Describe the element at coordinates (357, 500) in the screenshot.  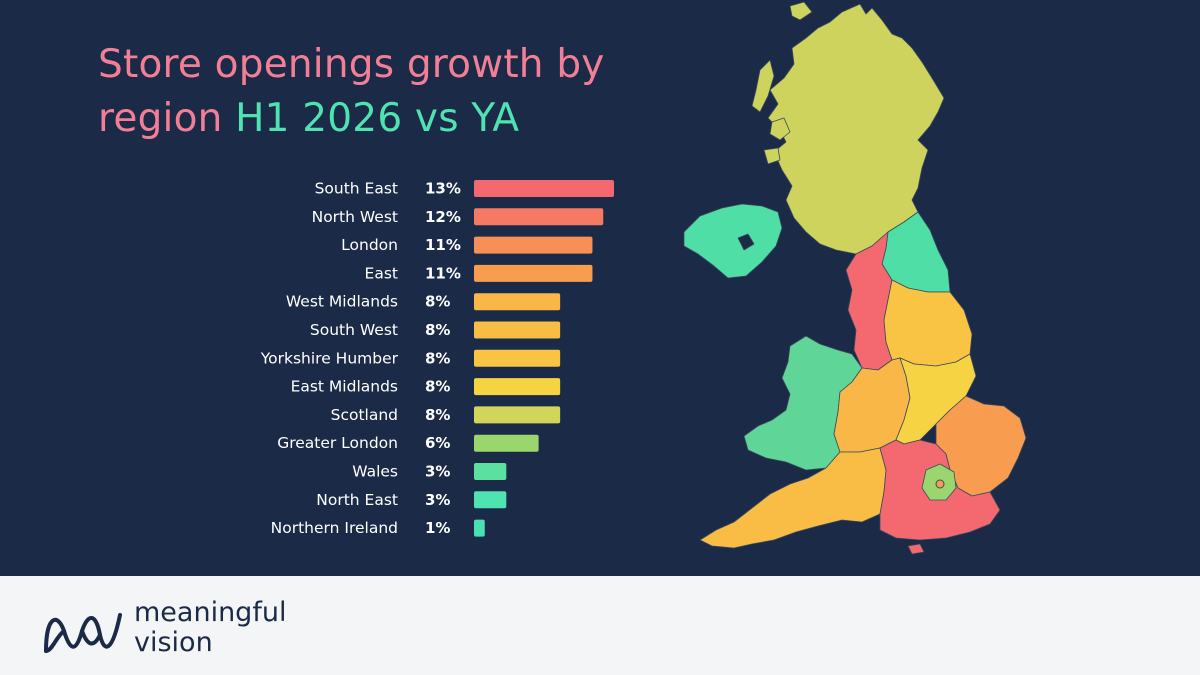
I see `bar-category-label: North East` at that location.